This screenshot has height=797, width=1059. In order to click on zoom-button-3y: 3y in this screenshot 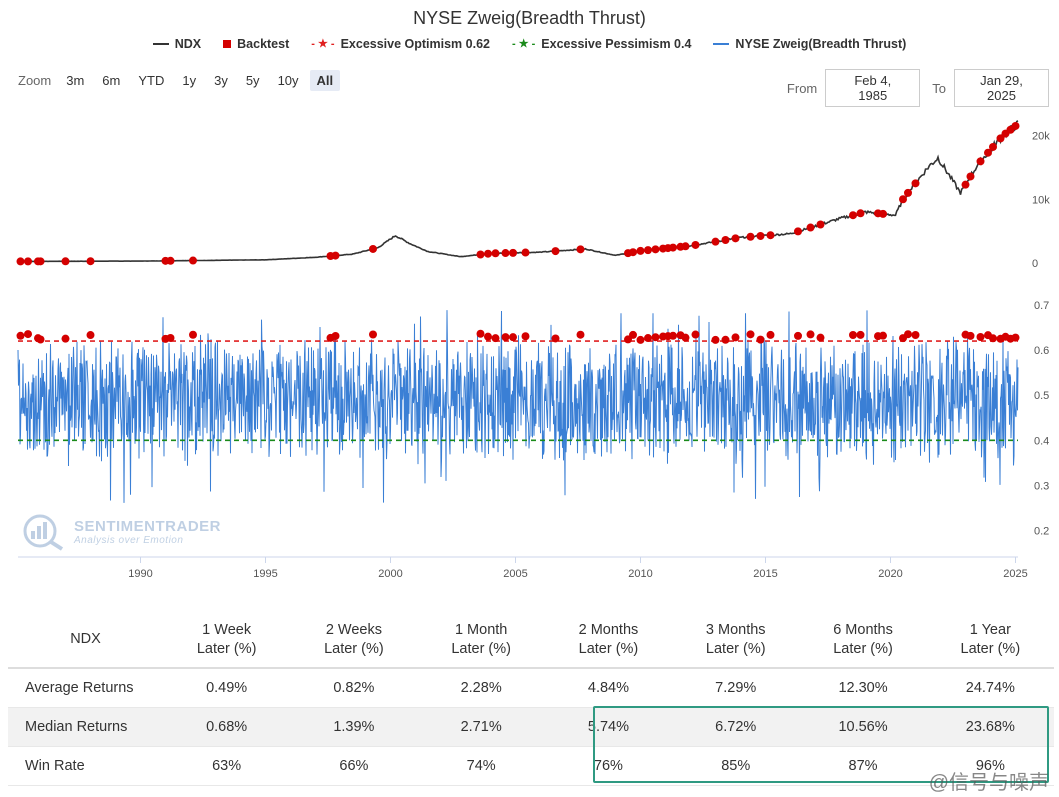, I will do `click(221, 80)`.